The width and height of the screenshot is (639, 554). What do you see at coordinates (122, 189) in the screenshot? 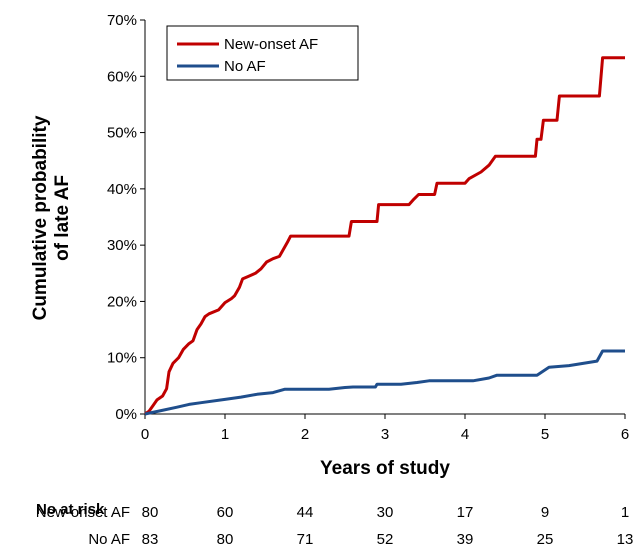
I see `y-tick-label: 40%` at bounding box center [122, 189].